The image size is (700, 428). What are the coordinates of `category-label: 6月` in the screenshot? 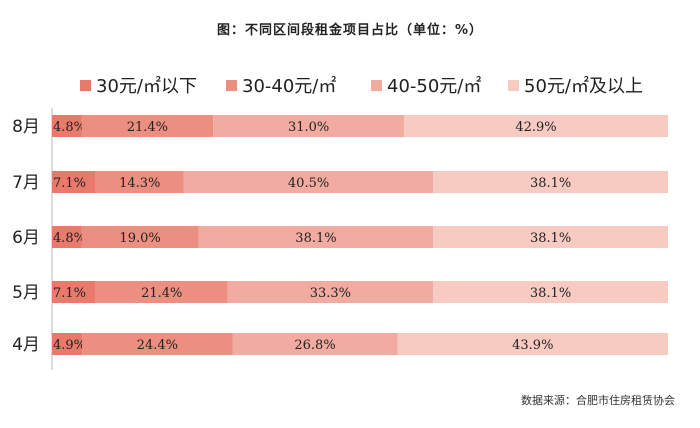 It's located at (26, 238).